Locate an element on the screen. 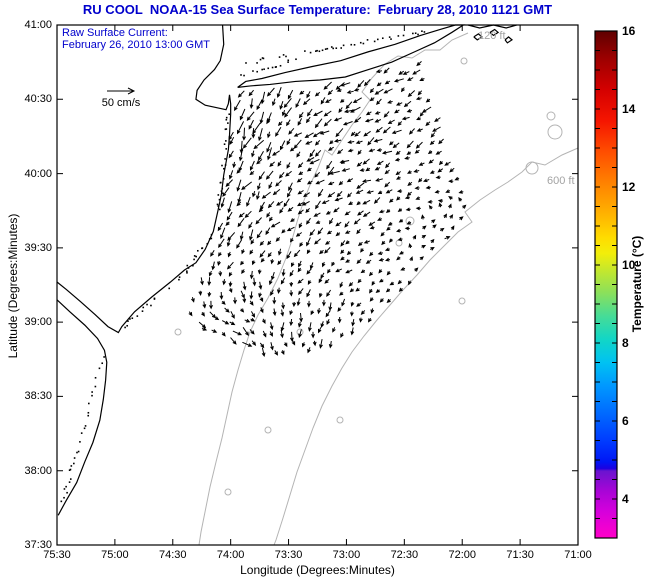  depth-label-120ft: 120 ft is located at coordinates (492, 36).